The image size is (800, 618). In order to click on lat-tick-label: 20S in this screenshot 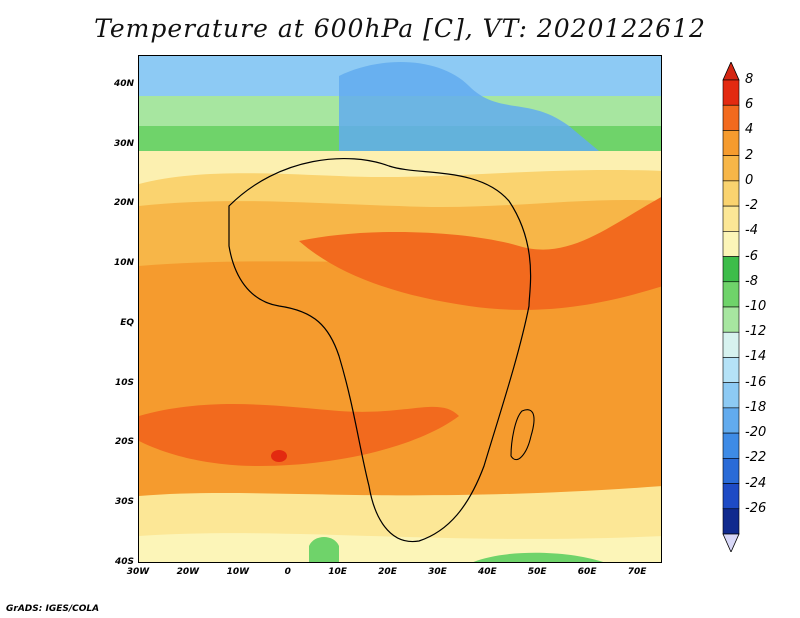, I will do `click(124, 442)`.